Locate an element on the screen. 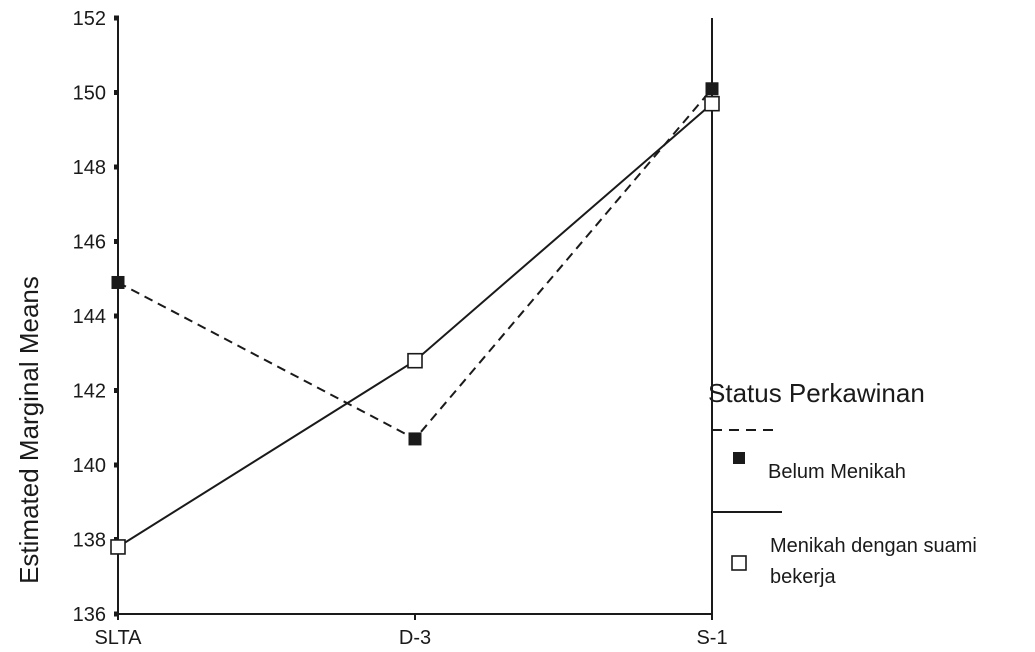  x-tick-label: SLTA is located at coordinates (118, 638).